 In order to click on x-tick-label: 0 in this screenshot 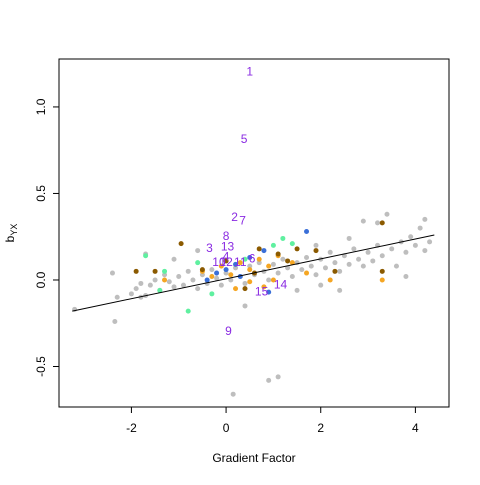, I will do `click(226, 428)`.